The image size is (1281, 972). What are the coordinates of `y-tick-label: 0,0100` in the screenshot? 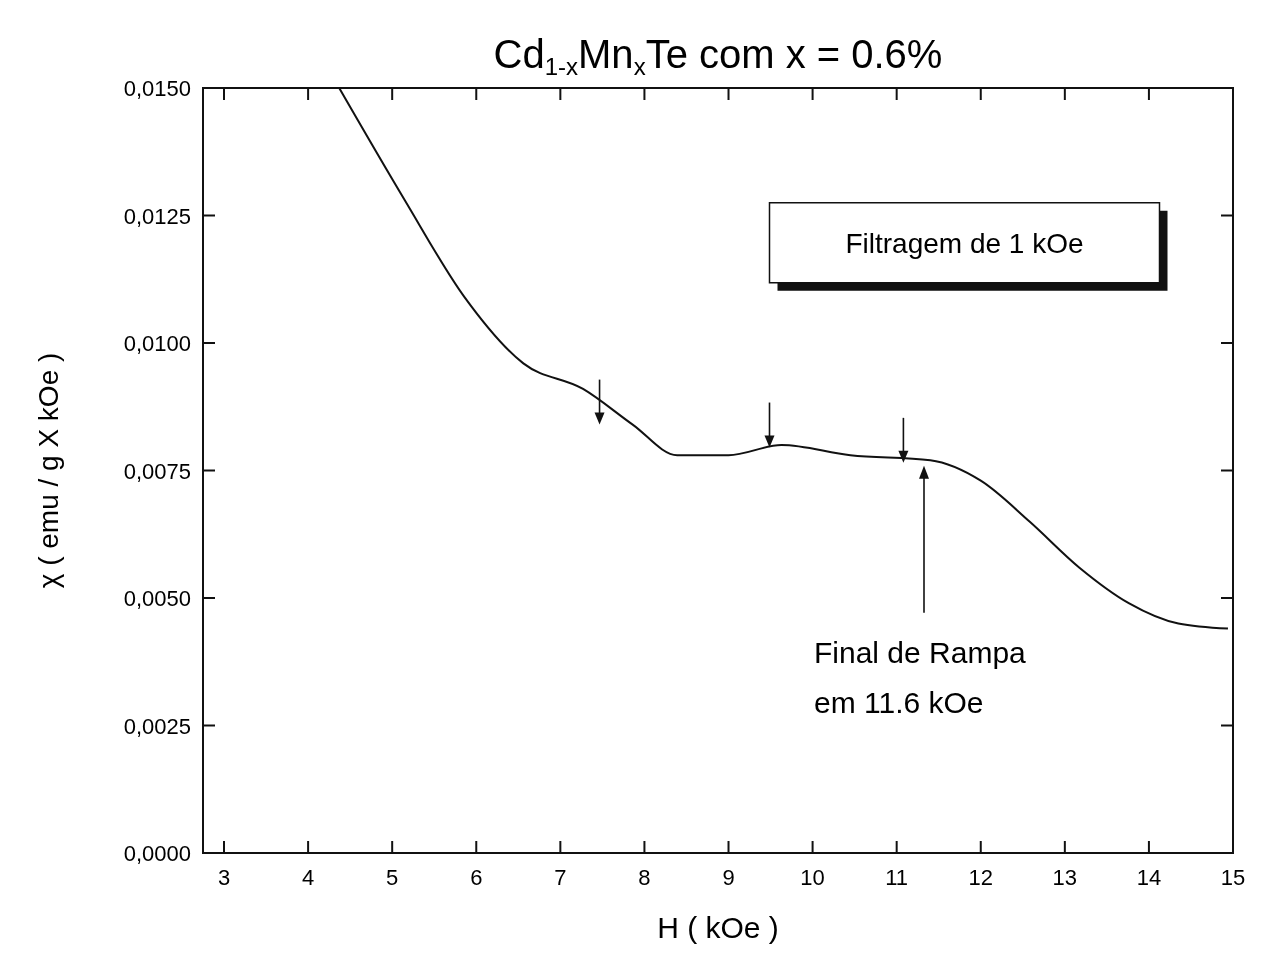 It's located at (157, 343).